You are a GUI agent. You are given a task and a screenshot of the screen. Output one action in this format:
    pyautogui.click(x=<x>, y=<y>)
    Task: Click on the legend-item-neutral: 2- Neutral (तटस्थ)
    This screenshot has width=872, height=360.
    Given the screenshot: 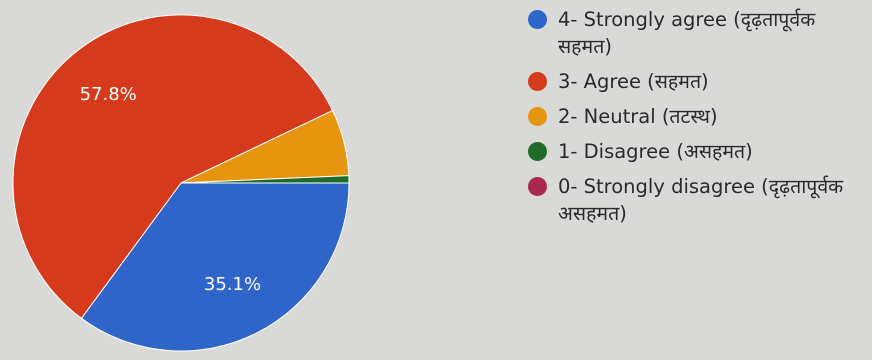 What is the action you would take?
    pyautogui.click(x=700, y=116)
    